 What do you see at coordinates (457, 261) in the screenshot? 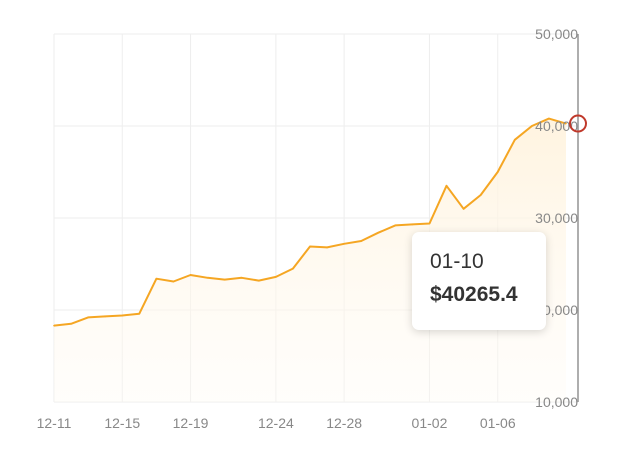
I see `tooltip-date: 01-10` at bounding box center [457, 261].